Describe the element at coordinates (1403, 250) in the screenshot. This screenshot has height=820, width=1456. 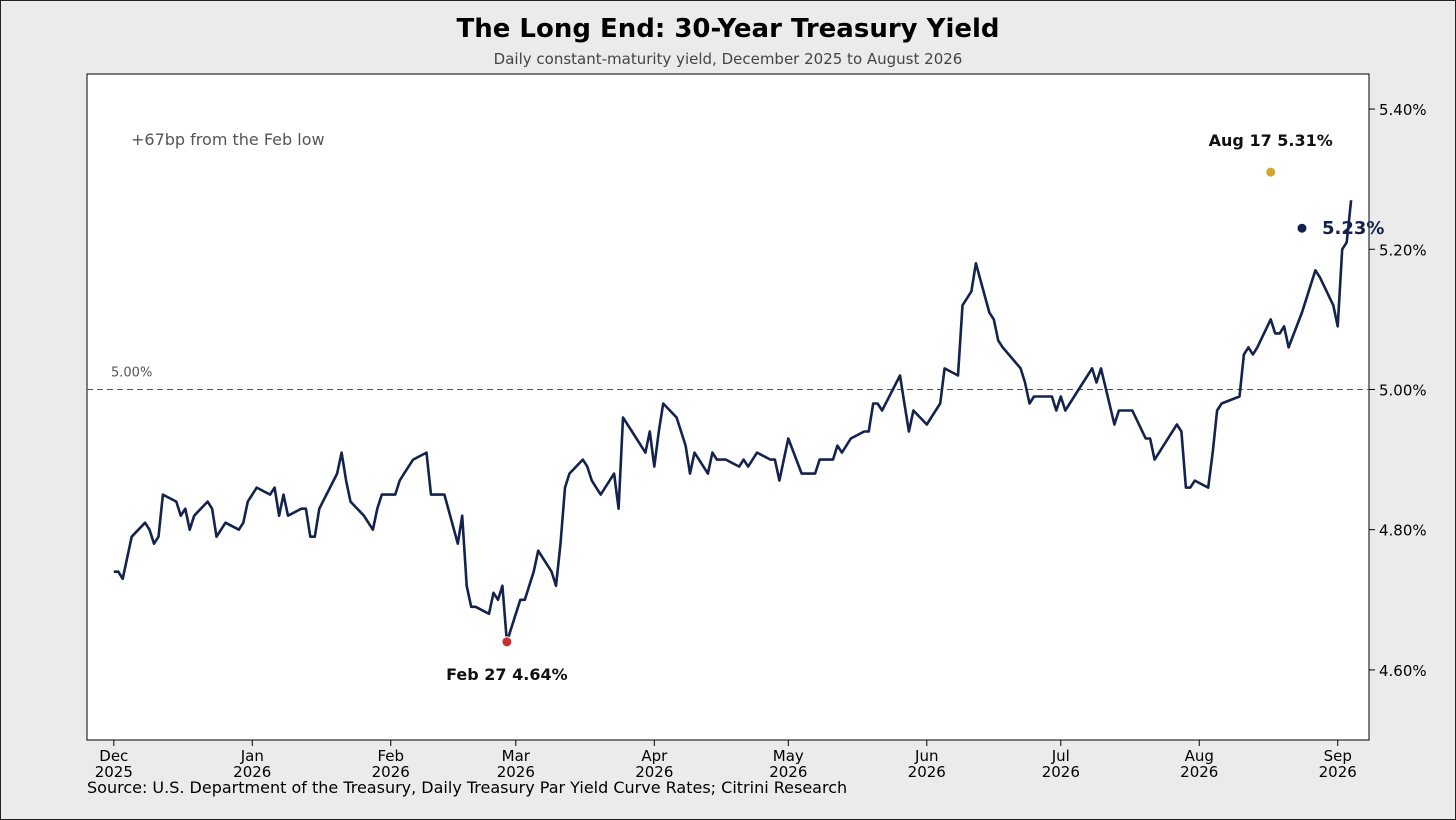
I see `y-tick-label: 5.20%` at that location.